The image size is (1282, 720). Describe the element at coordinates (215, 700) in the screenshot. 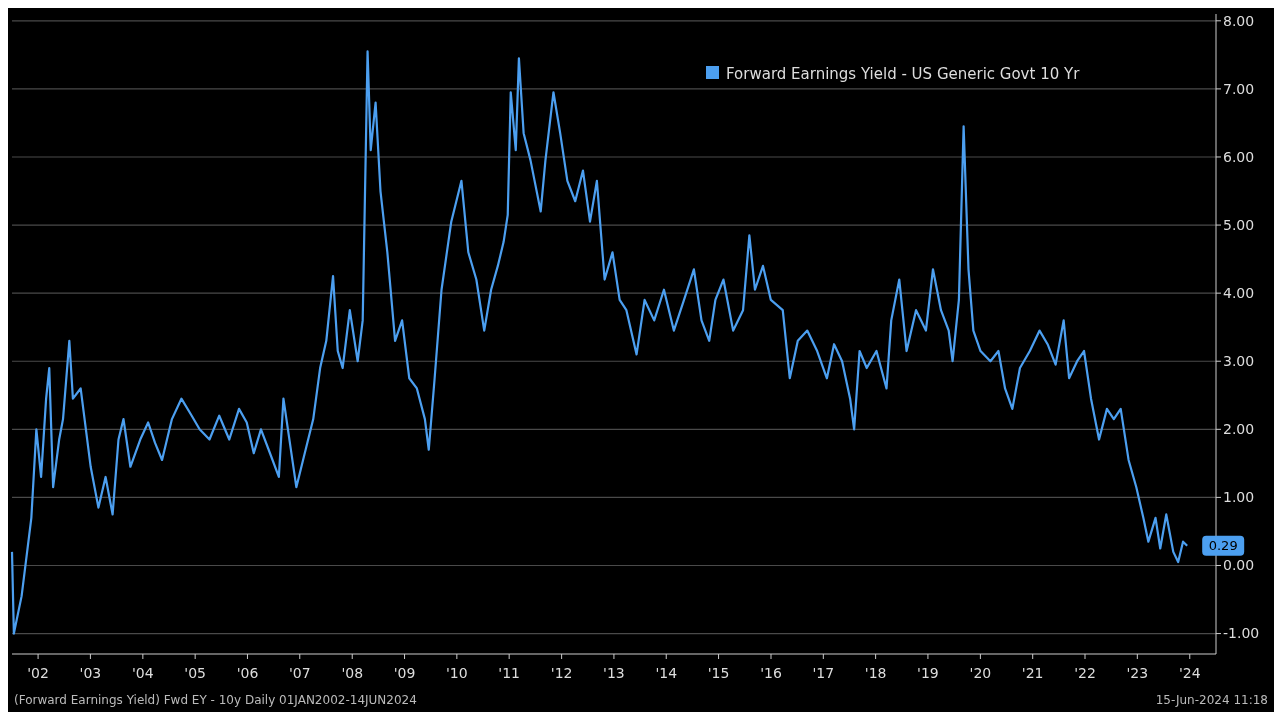

I see `text: (Forward Earnings Yield) Fwd EY - 10y Daily 01JAN2002-14JUN2024` at that location.